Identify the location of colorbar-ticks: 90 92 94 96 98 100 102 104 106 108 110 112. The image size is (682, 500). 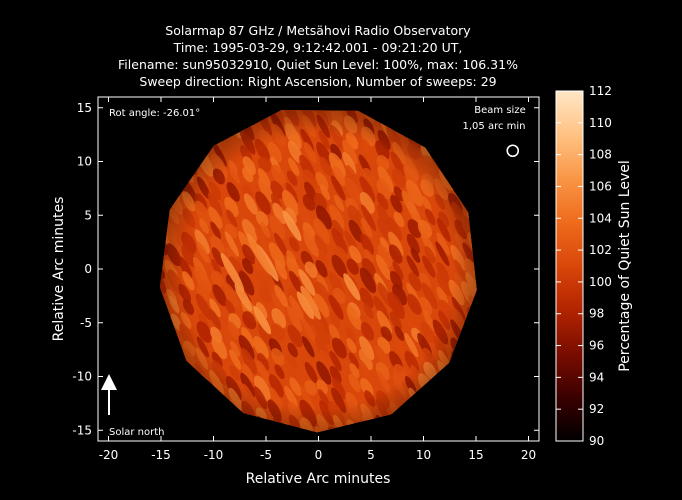
(584, 266).